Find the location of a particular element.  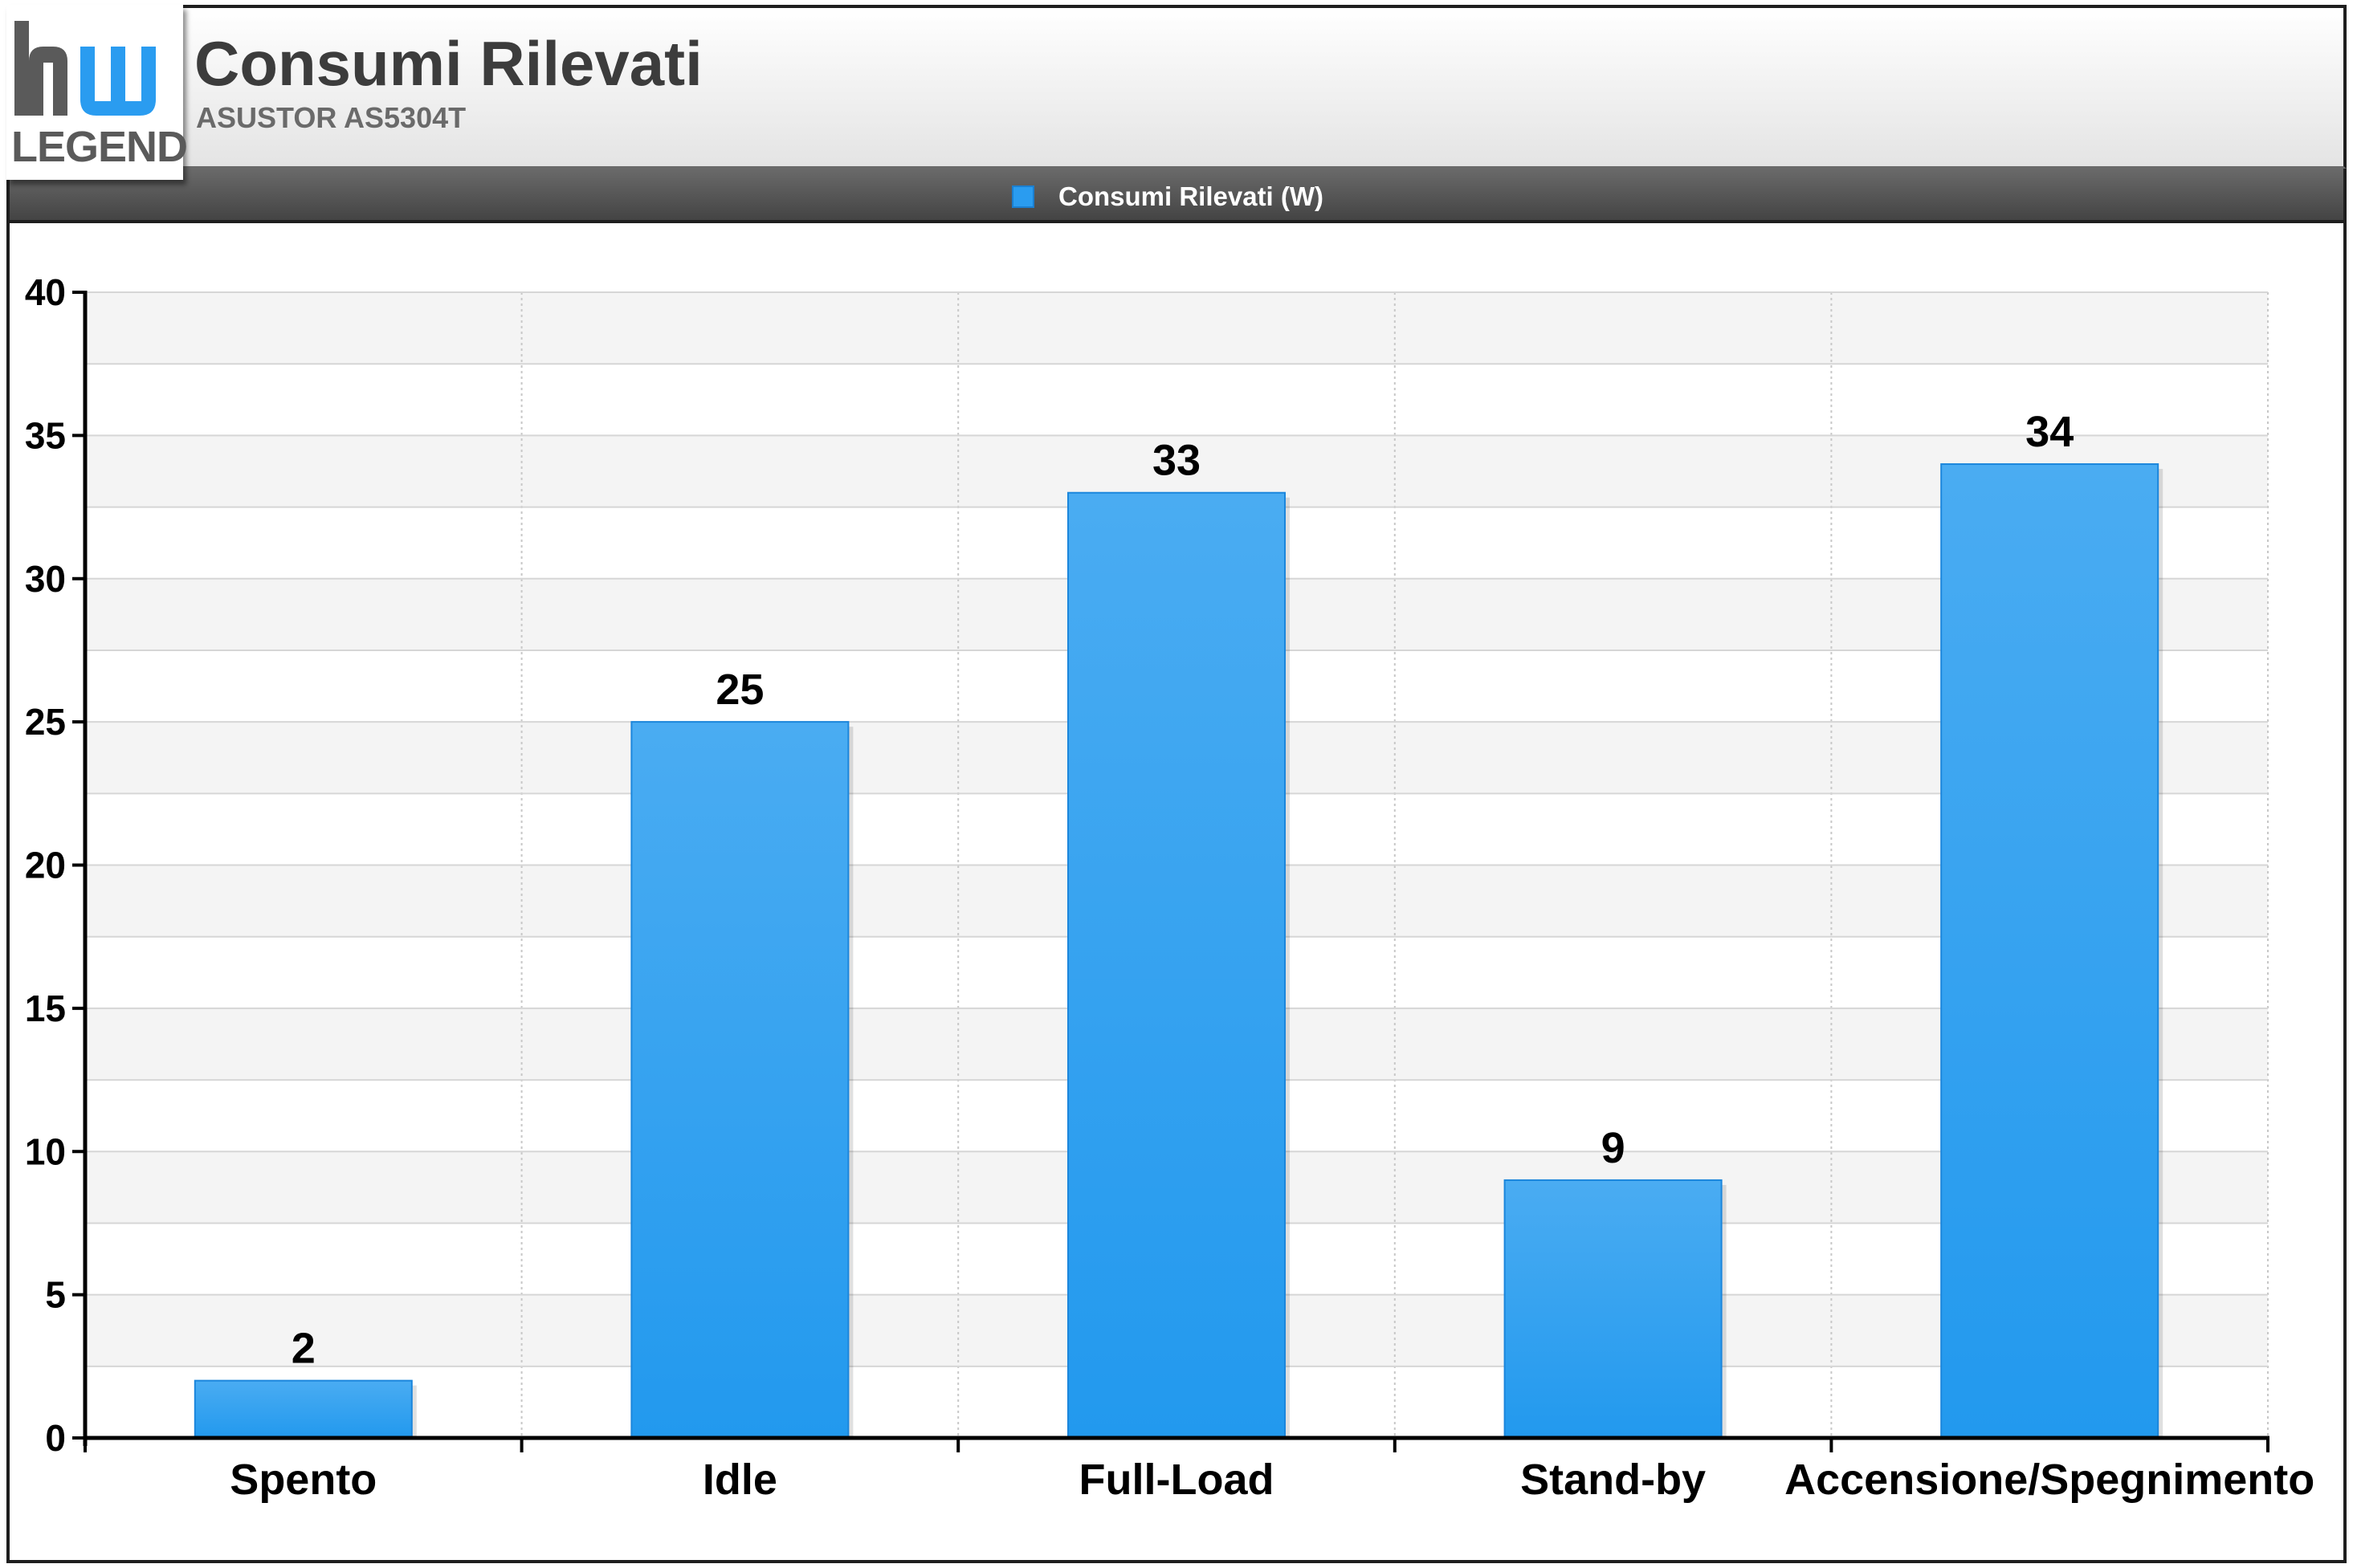

data-label: 25 is located at coordinates (740, 690).